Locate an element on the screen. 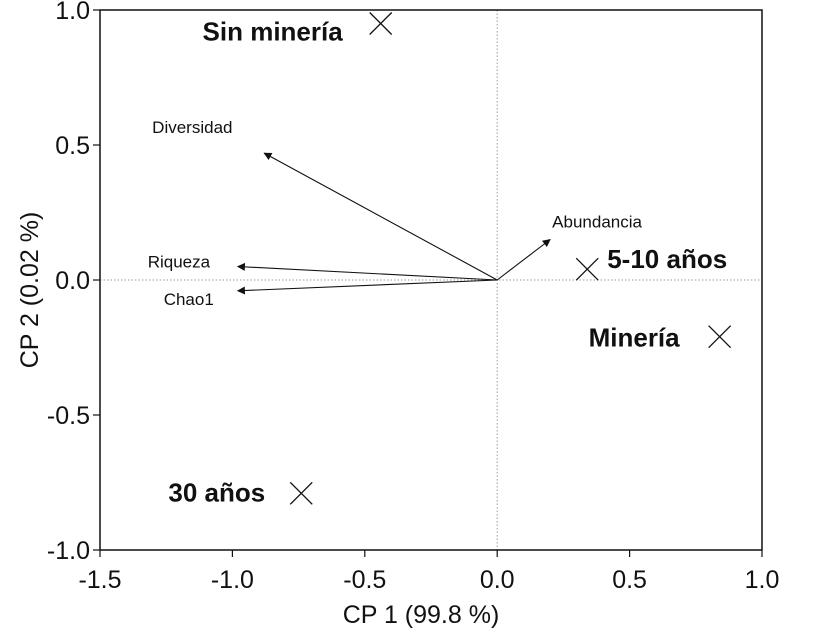  point-label-30-a-os: 30 años is located at coordinates (216, 492).